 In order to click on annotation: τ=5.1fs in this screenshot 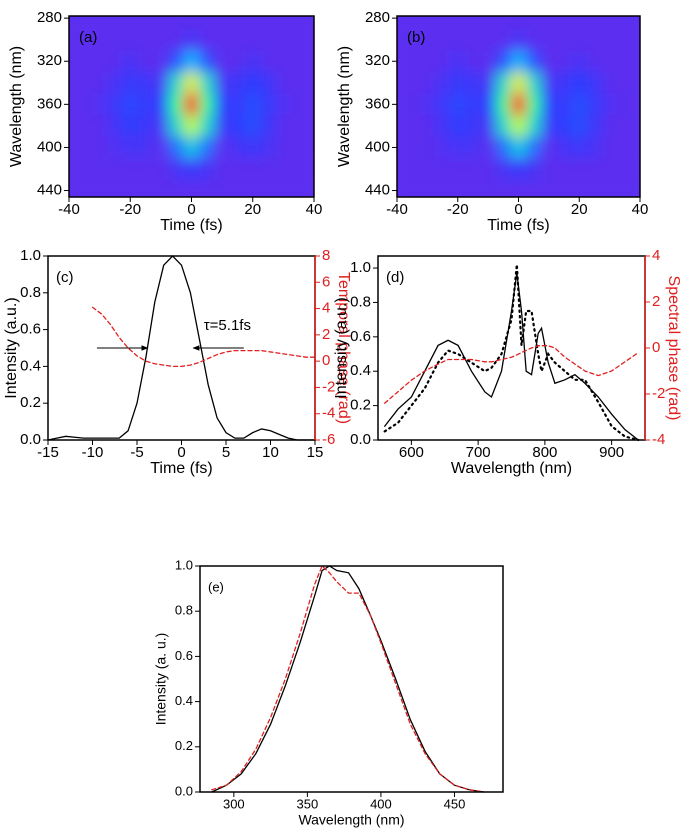, I will do `click(227, 325)`.